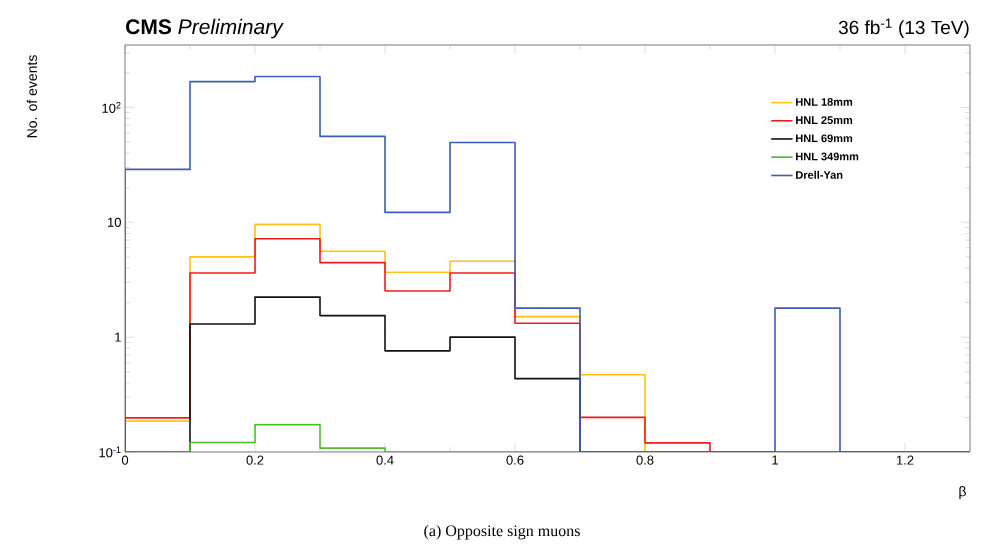  What do you see at coordinates (255, 460) in the screenshot?
I see `x-tick-label: 0.2` at bounding box center [255, 460].